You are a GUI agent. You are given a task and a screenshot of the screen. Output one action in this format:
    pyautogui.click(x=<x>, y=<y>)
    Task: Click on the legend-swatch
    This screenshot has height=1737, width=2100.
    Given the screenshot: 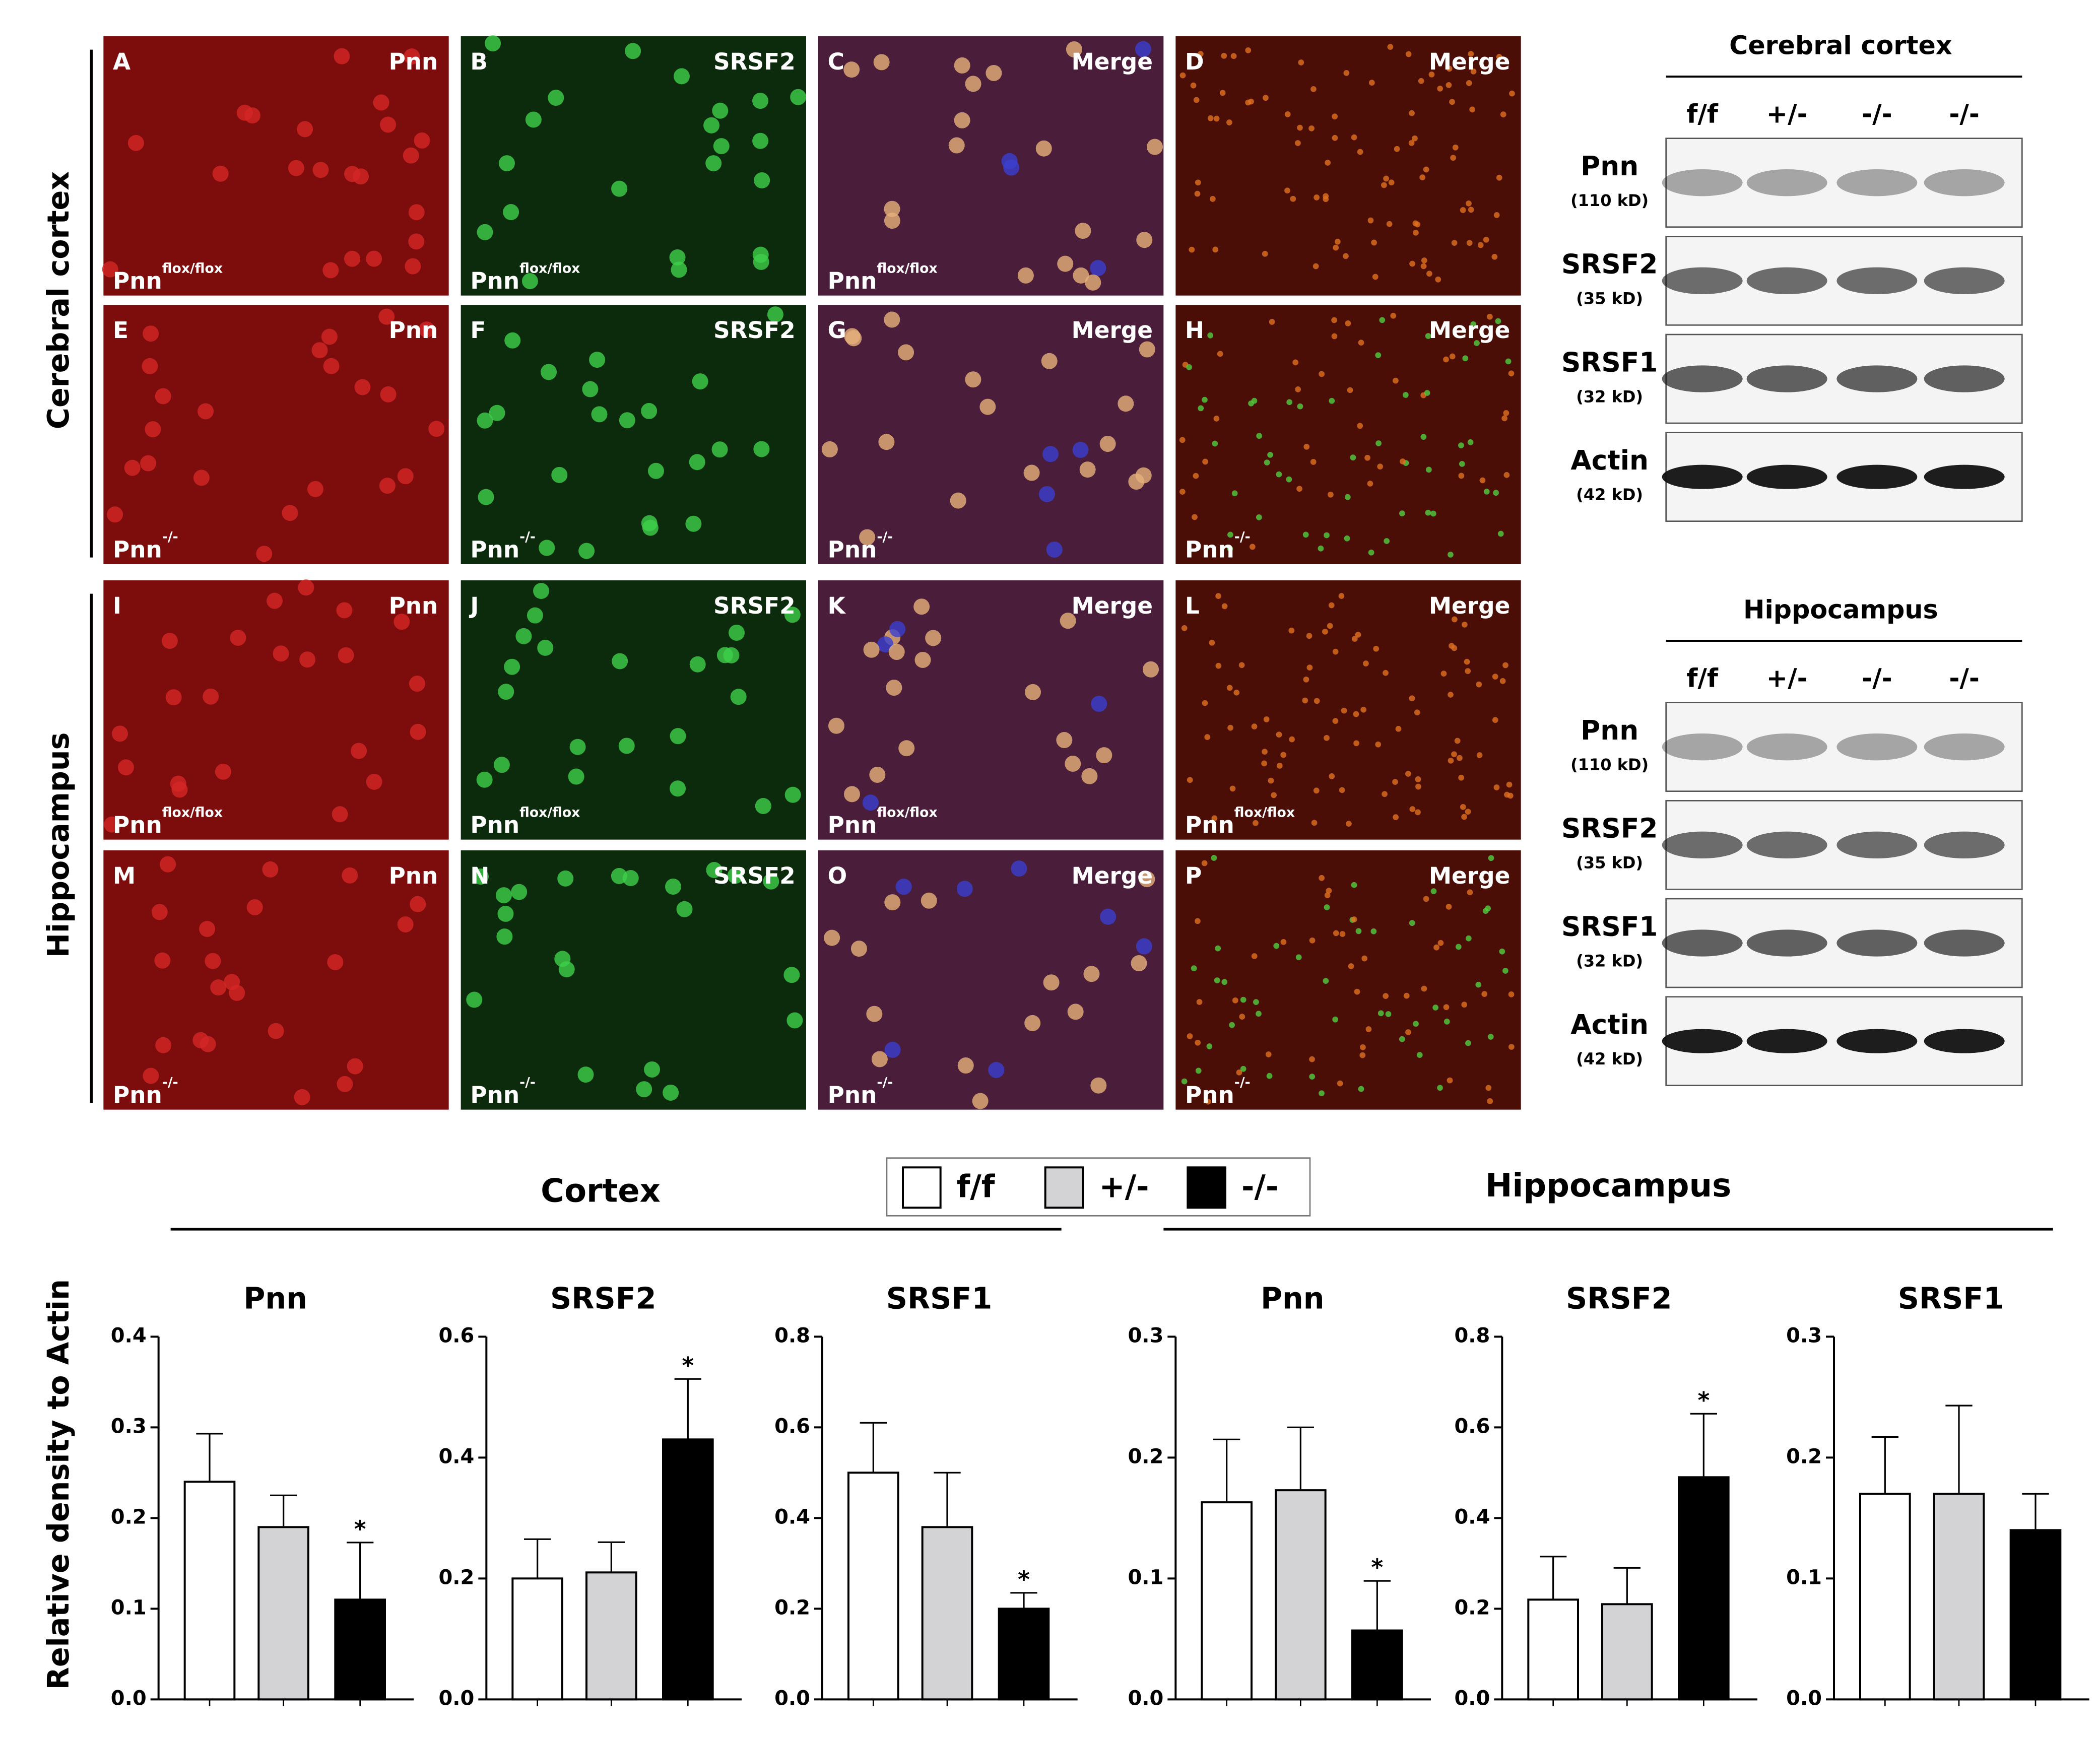 What is the action you would take?
    pyautogui.click(x=922, y=1187)
    